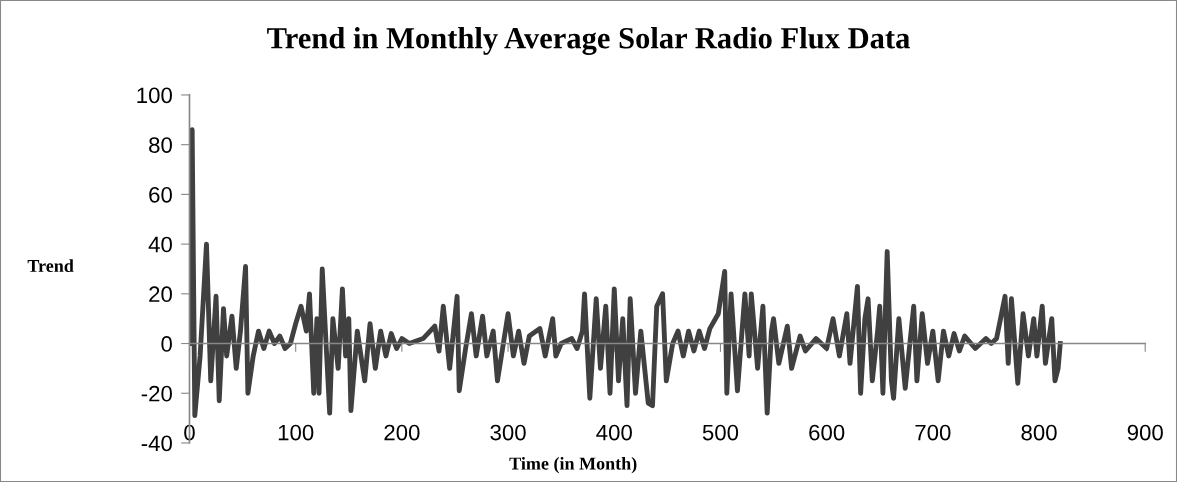 This screenshot has height=482, width=1177. Describe the element at coordinates (166, 344) in the screenshot. I see `y-tick-label: 0` at that location.